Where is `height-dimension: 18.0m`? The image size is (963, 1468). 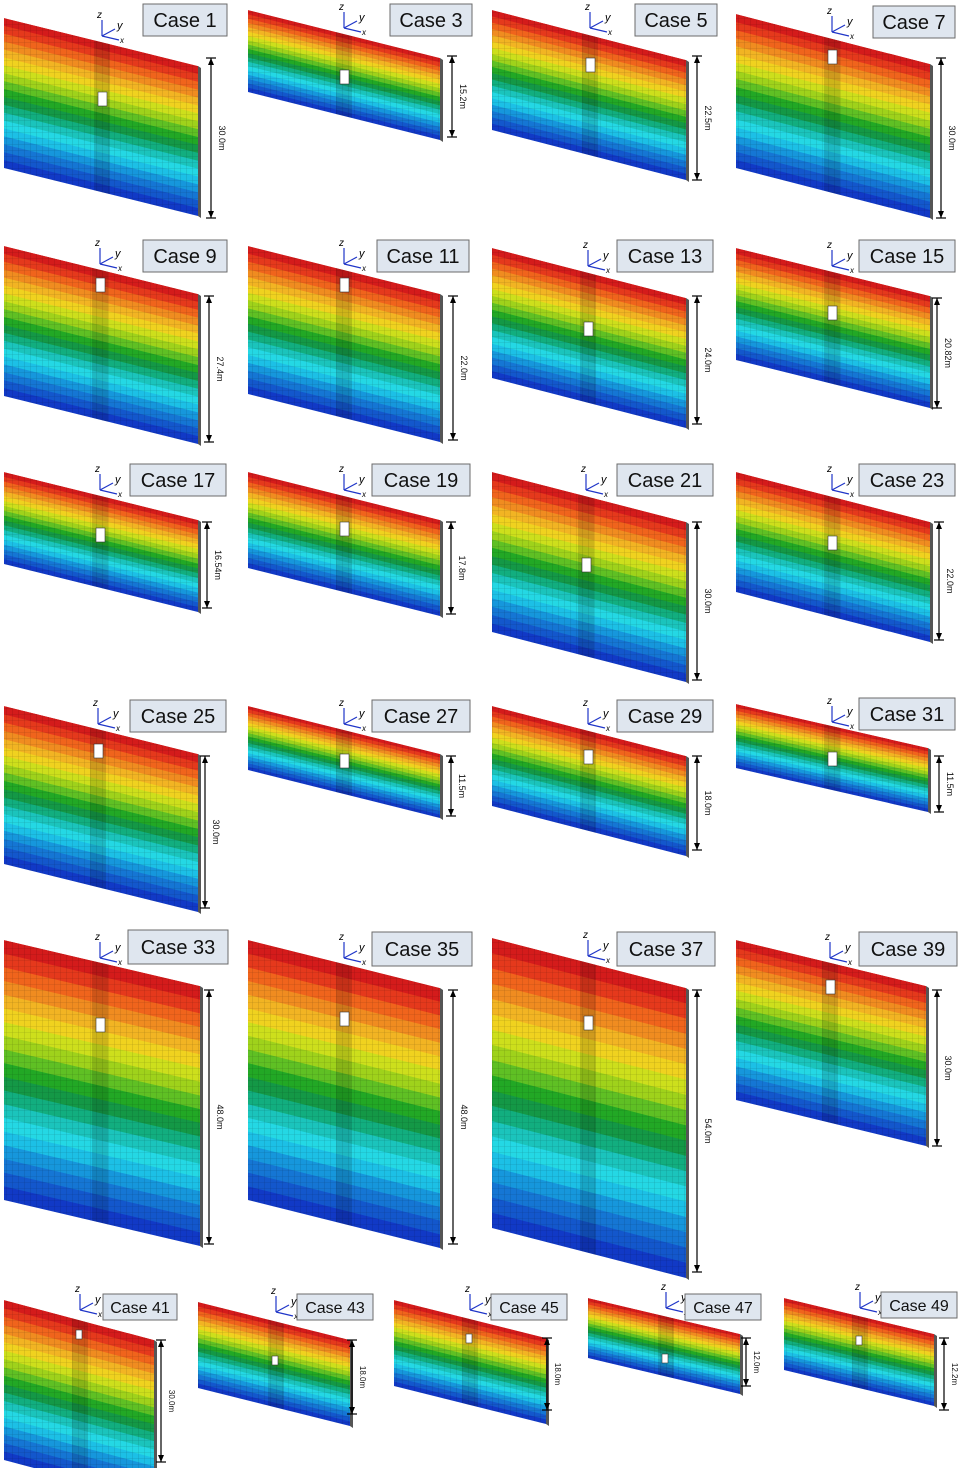
height-dimension: 18.0m is located at coordinates (357, 1377).